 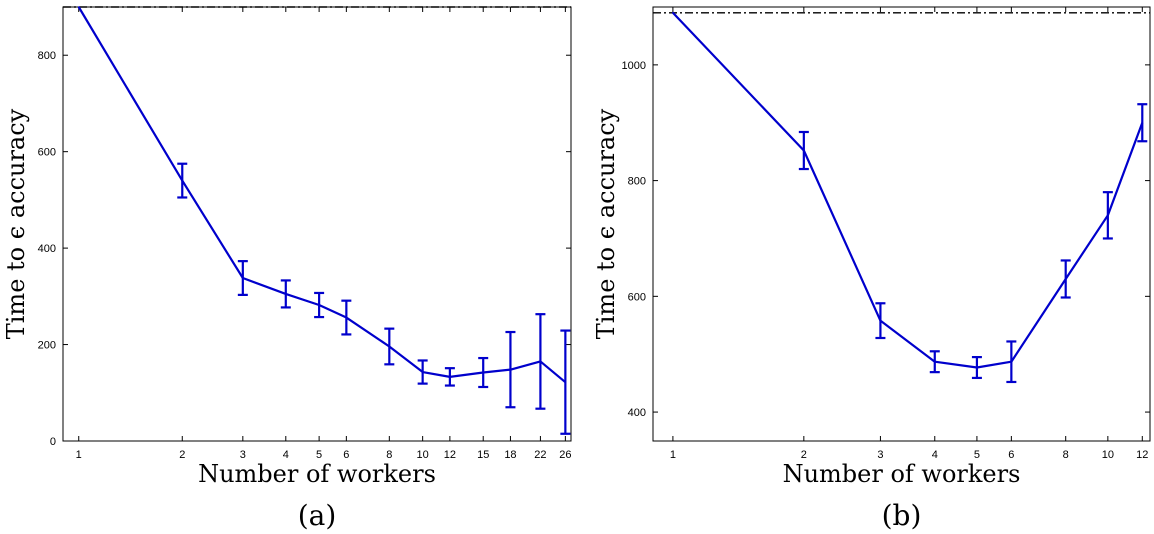 I want to click on y-tick-label: 0, so click(x=53, y=442).